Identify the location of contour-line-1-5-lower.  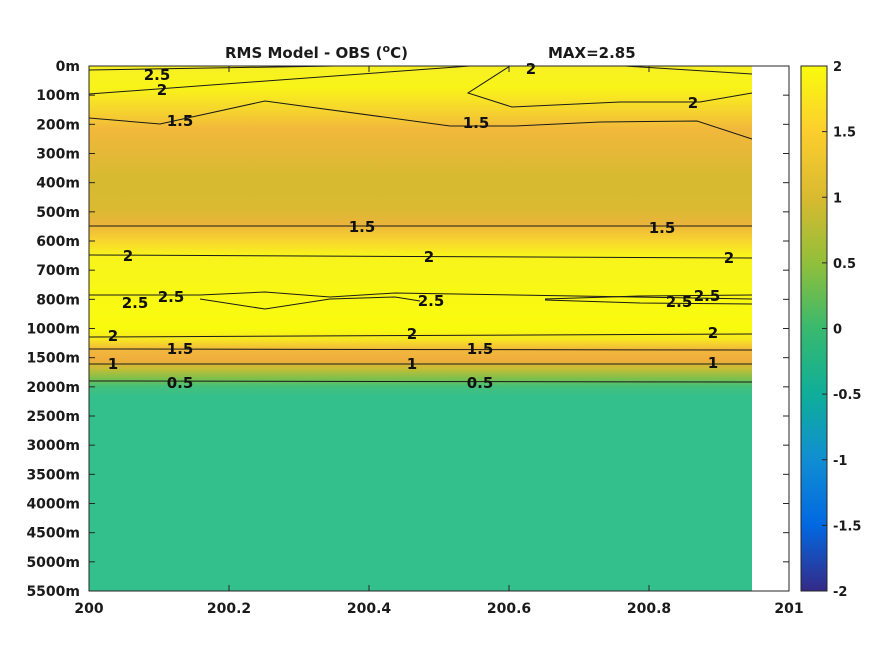
(420, 349).